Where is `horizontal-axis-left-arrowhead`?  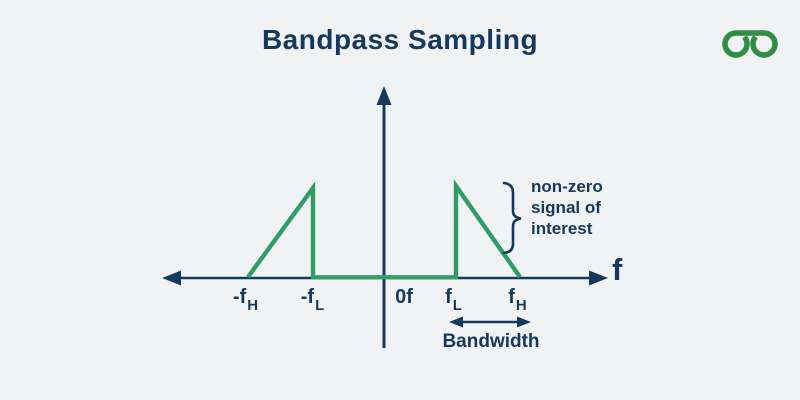
horizontal-axis-left-arrowhead is located at coordinates (171, 278).